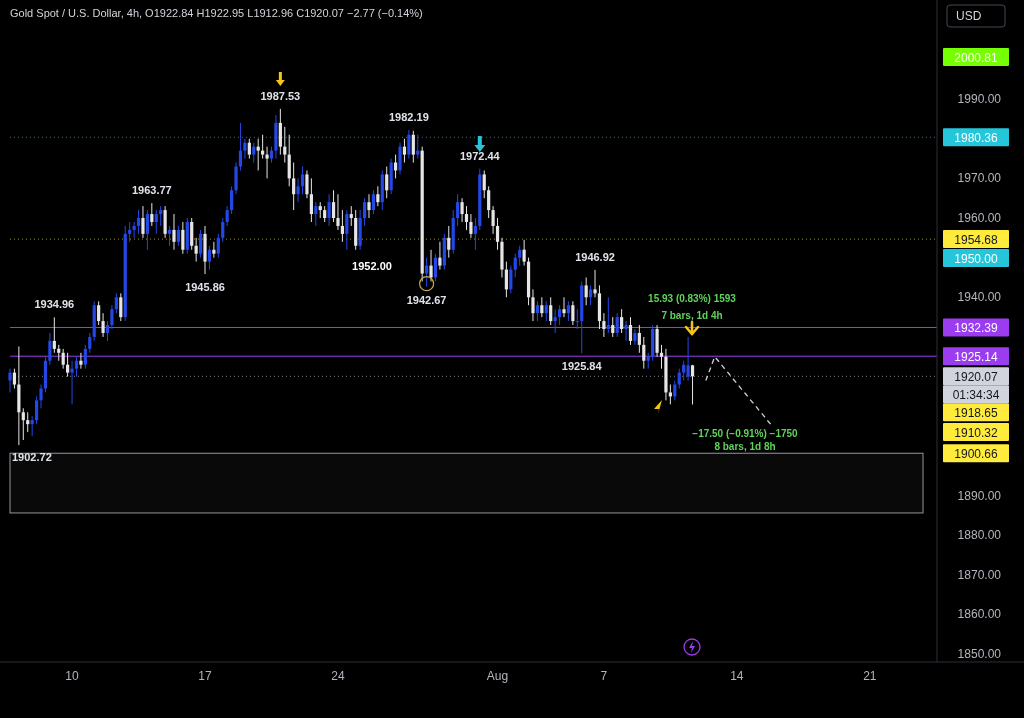 This screenshot has width=1024, height=718. What do you see at coordinates (976, 239) in the screenshot?
I see `ref-line-label: 1954.68` at bounding box center [976, 239].